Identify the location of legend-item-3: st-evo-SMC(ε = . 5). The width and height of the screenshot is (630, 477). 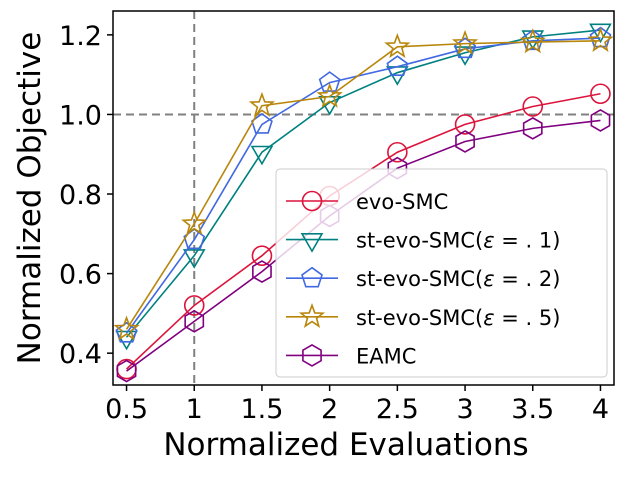
(423, 316).